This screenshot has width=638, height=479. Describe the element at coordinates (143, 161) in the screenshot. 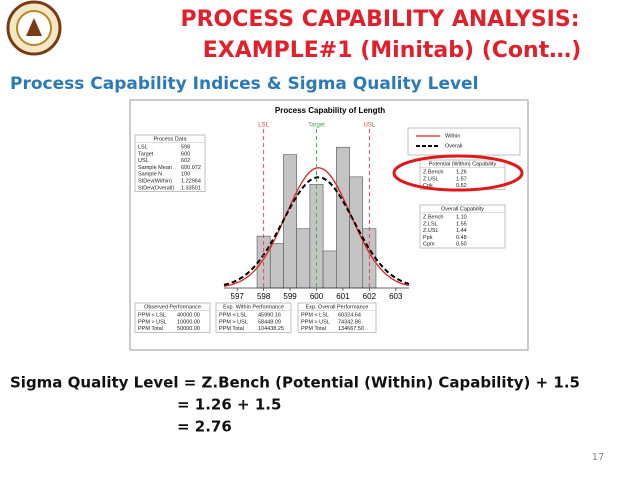

I see `stat-label: USL` at that location.